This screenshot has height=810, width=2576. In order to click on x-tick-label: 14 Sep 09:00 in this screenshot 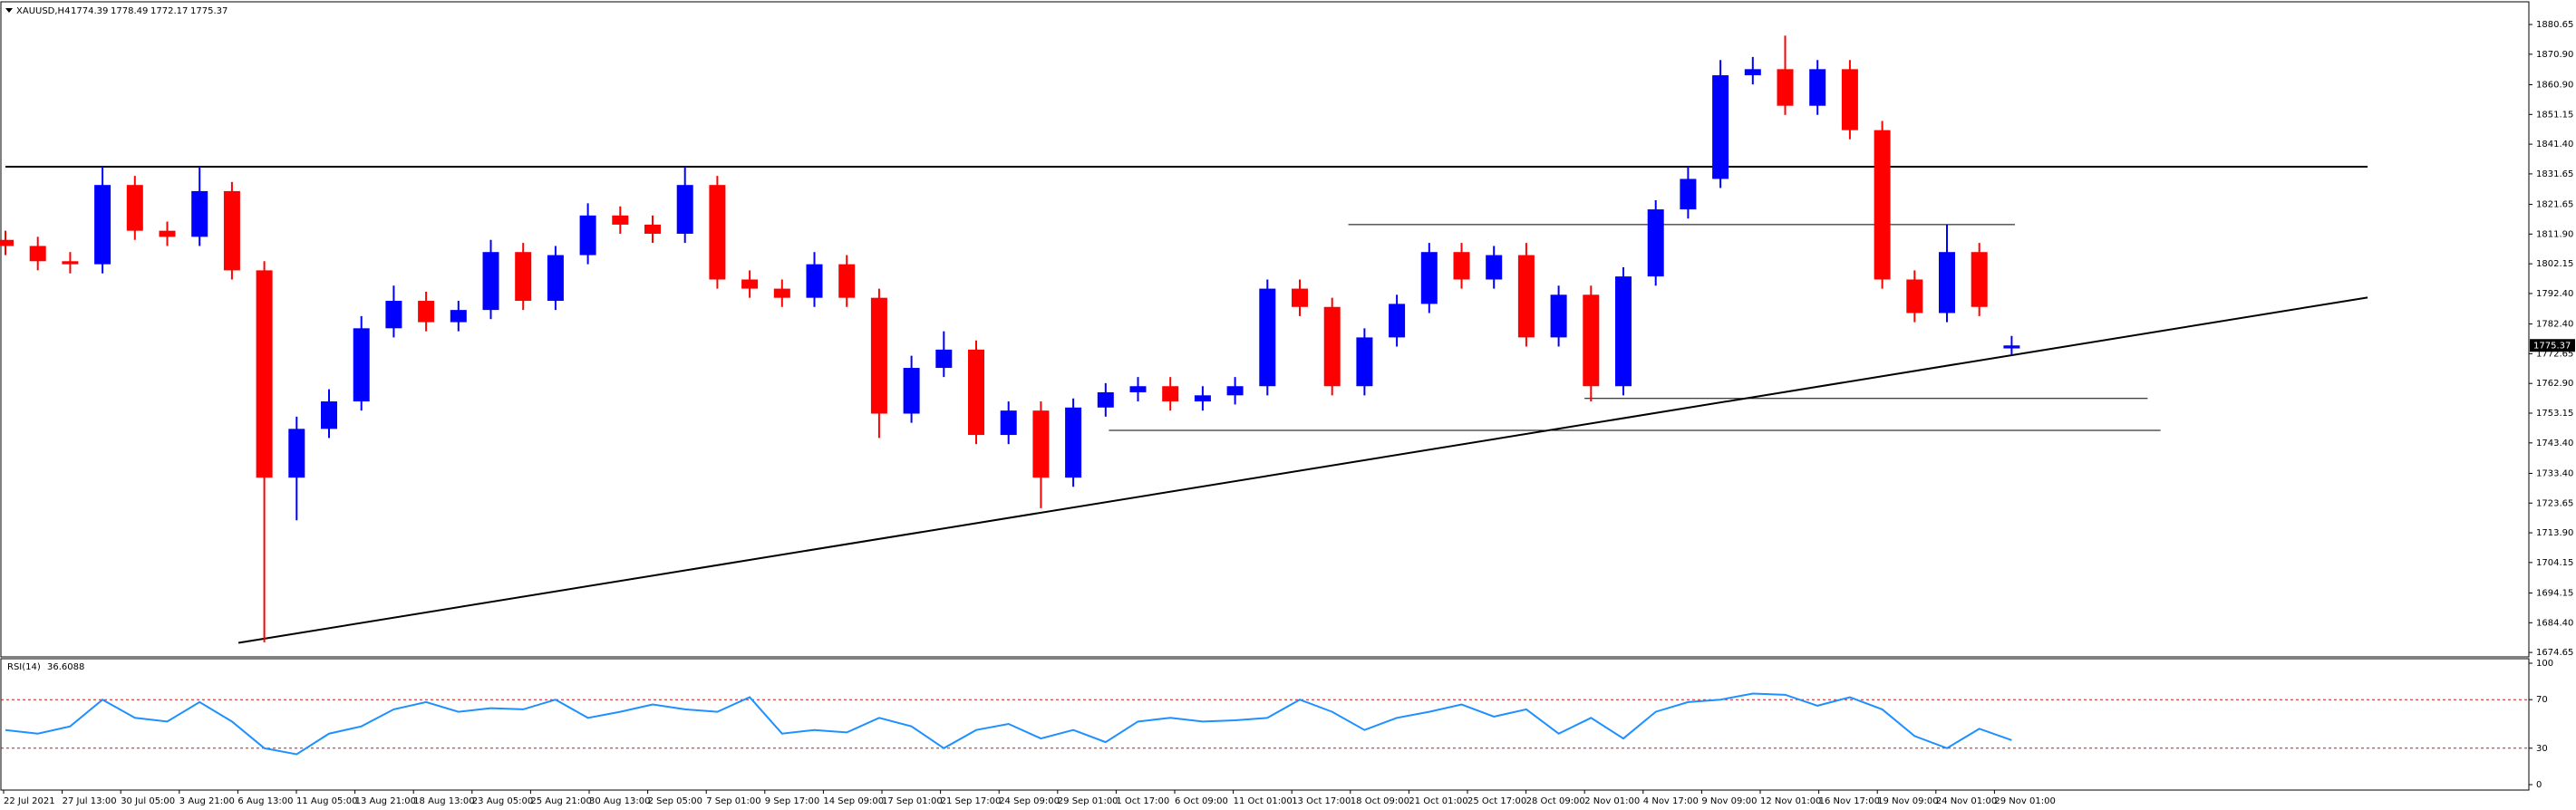, I will do `click(853, 801)`.